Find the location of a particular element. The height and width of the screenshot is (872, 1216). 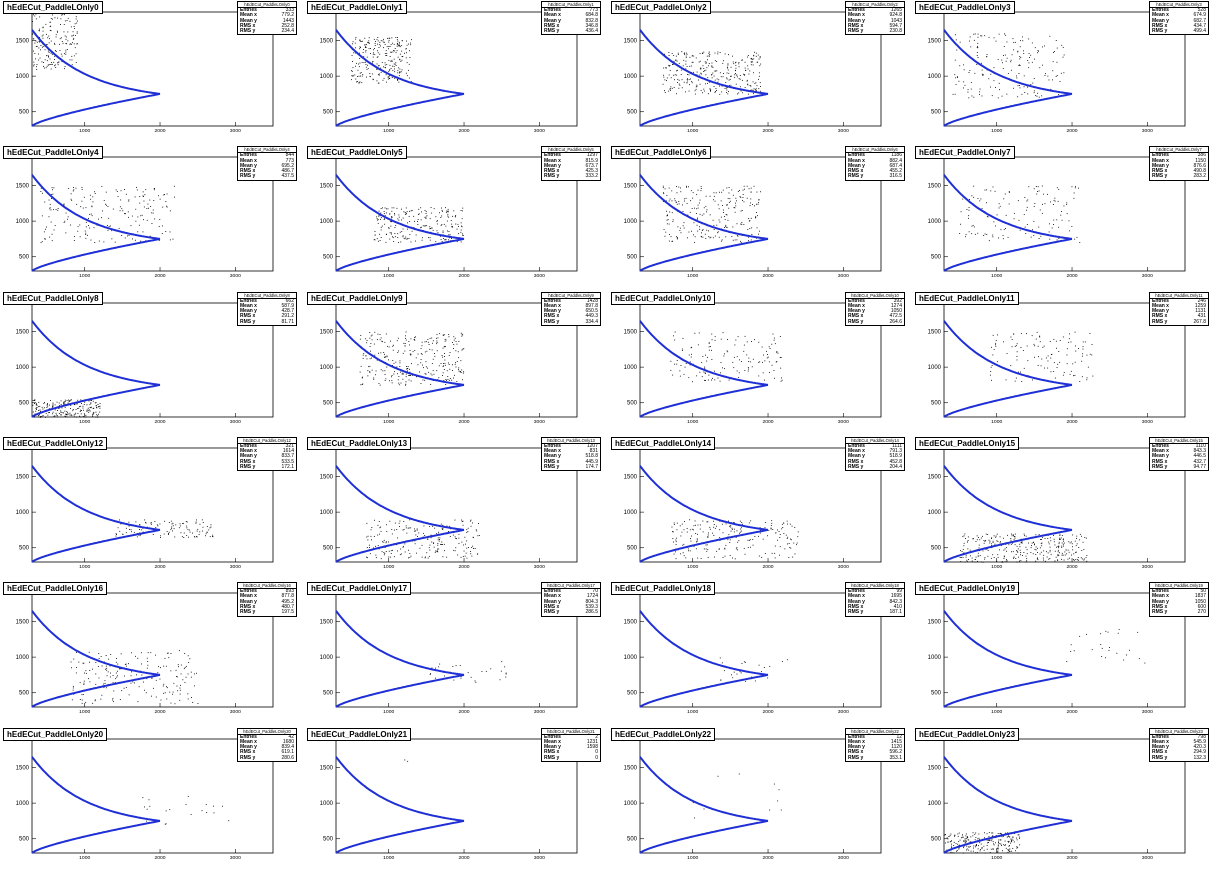

stats-box-title: hEdECut_PaddleLOnly20 is located at coordinates (267, 732).